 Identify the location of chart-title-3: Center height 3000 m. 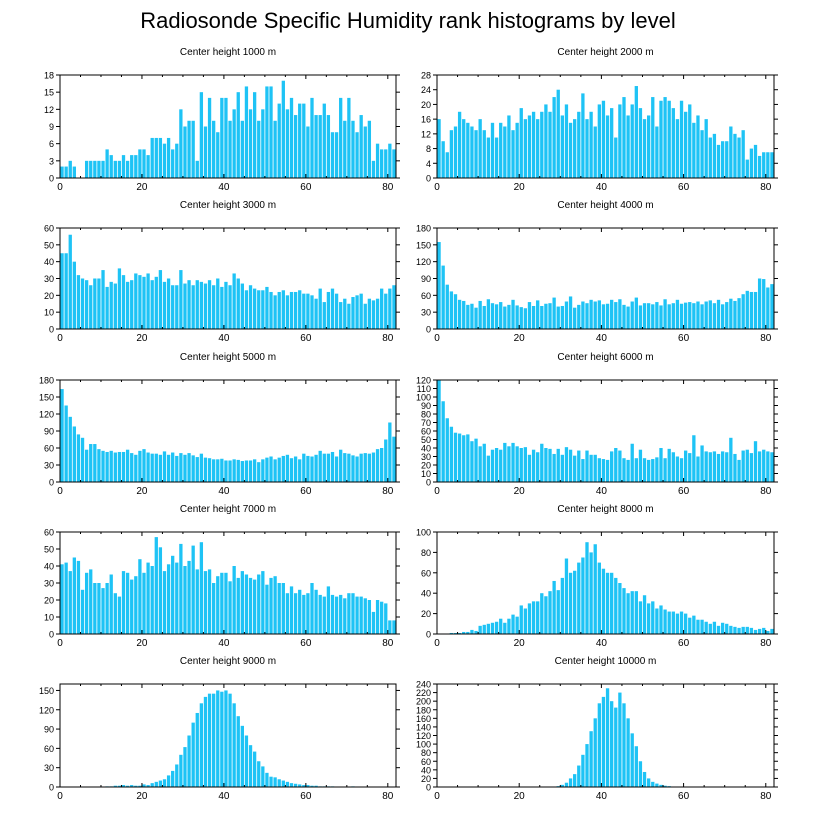
(228, 205).